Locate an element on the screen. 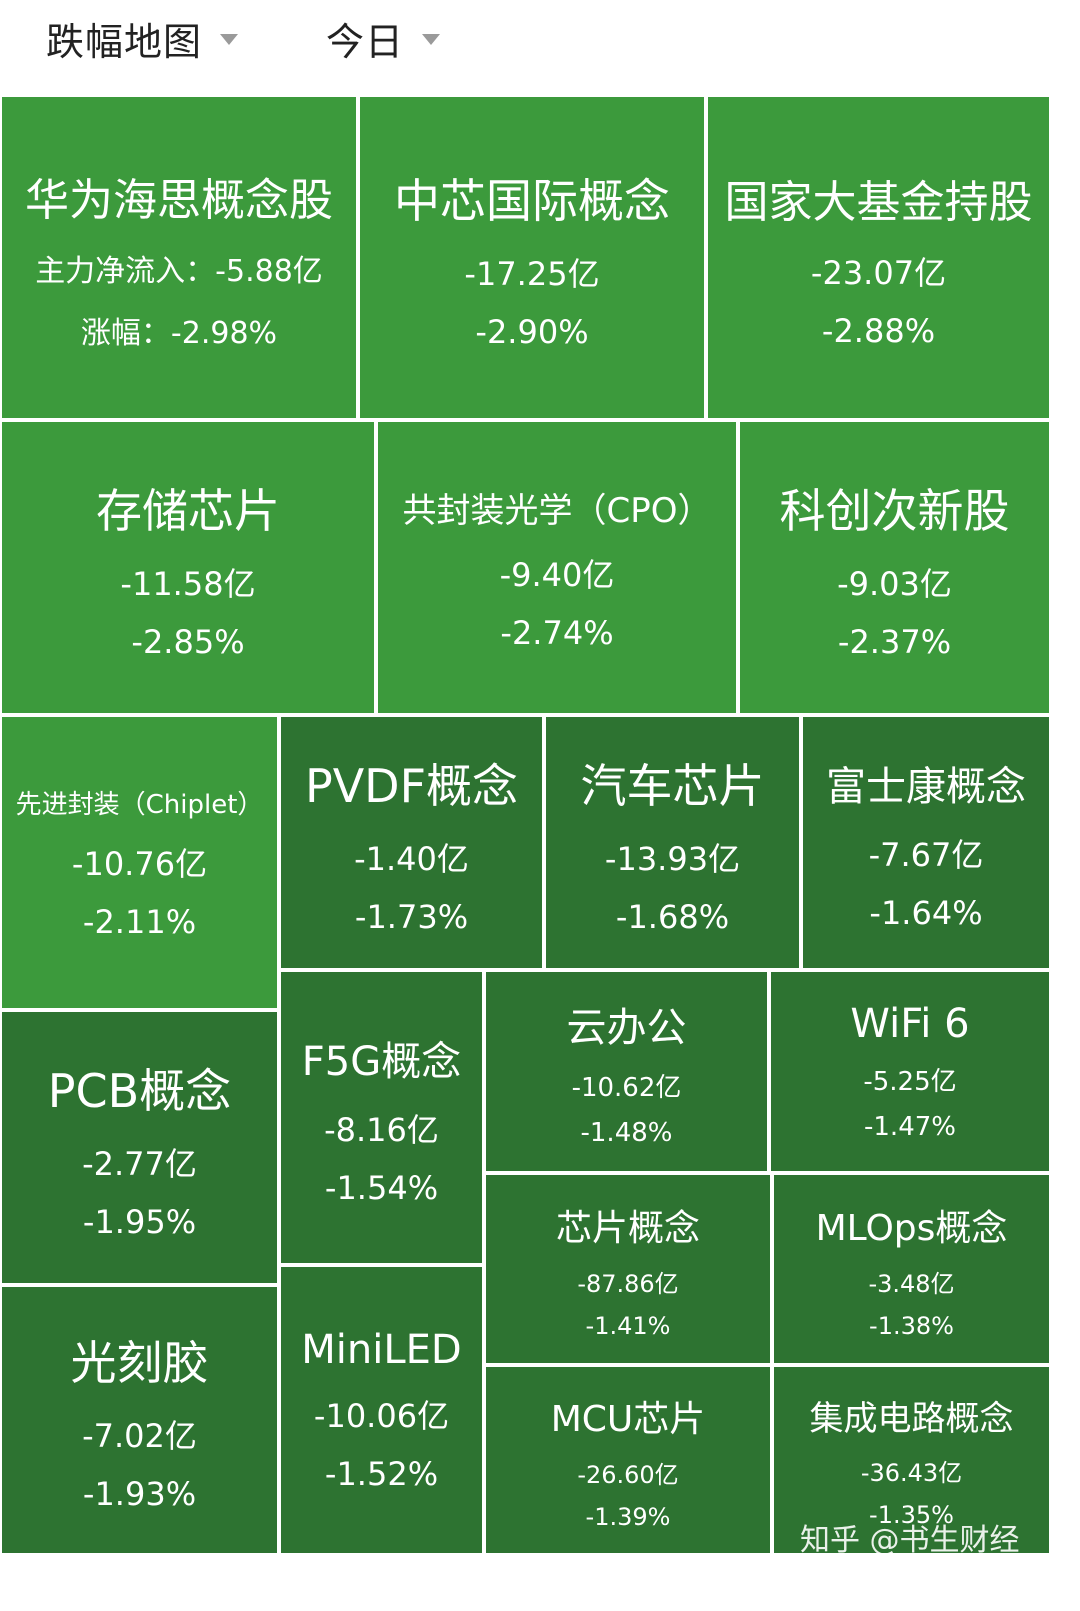  tile-sector-name: 云办公 is located at coordinates (626, 1028).